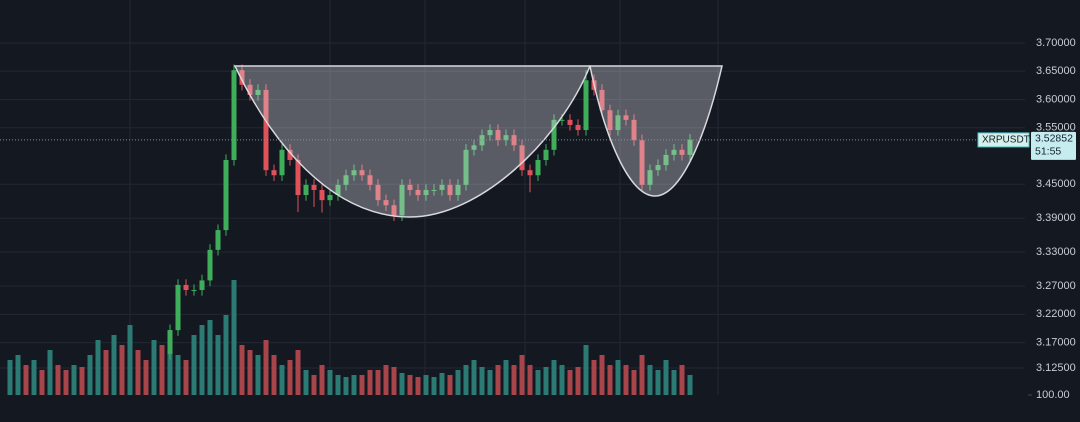  I want to click on y-tick-label: 3.70000, so click(1056, 43).